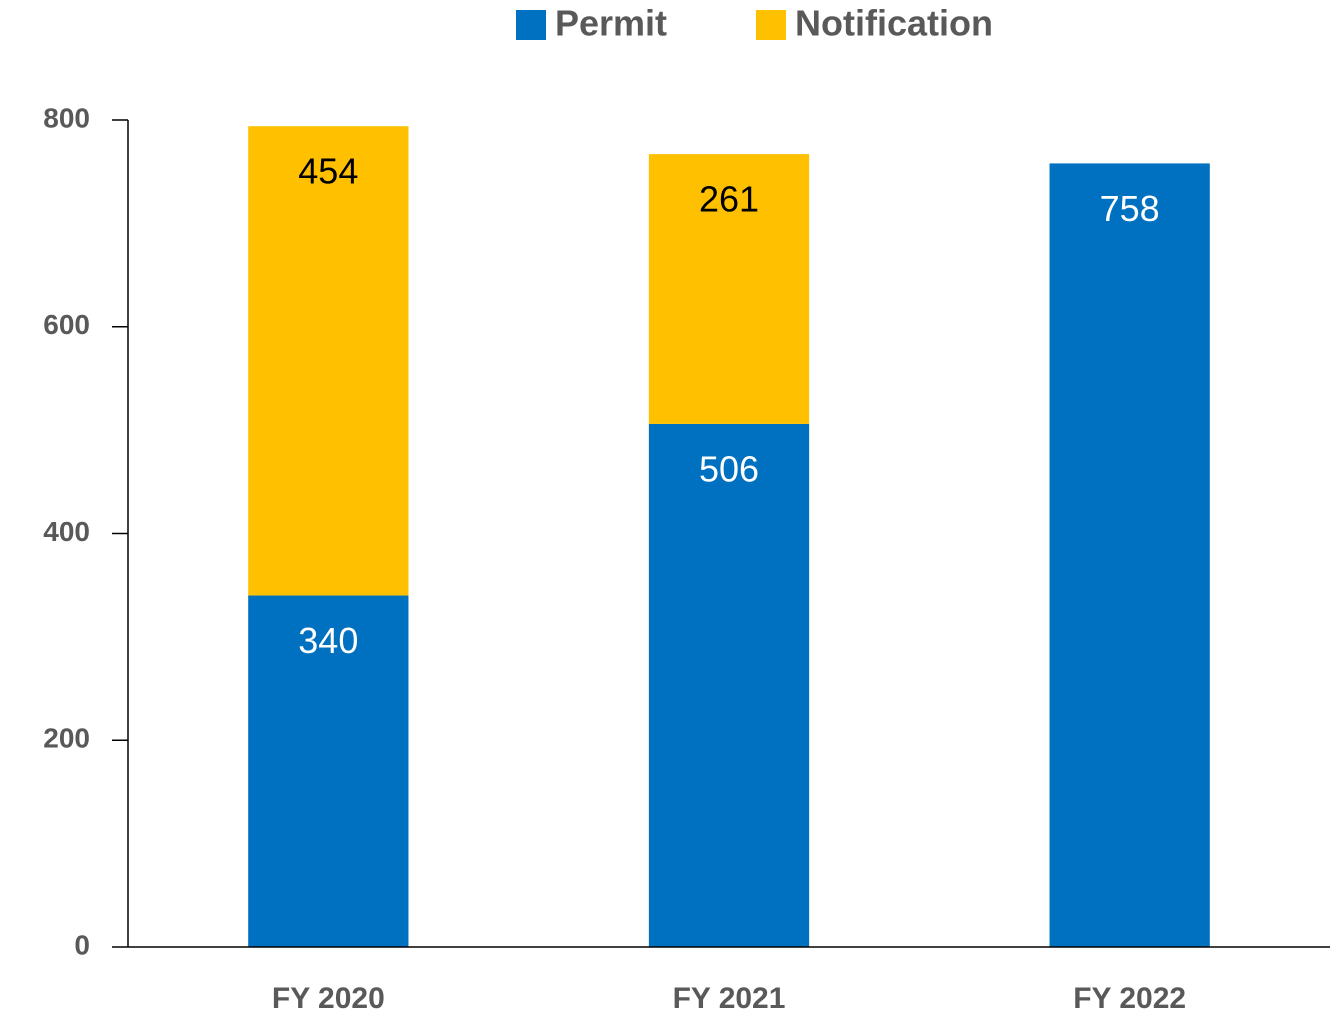  Describe the element at coordinates (894, 23) in the screenshot. I see `legend-label: Notification` at that location.